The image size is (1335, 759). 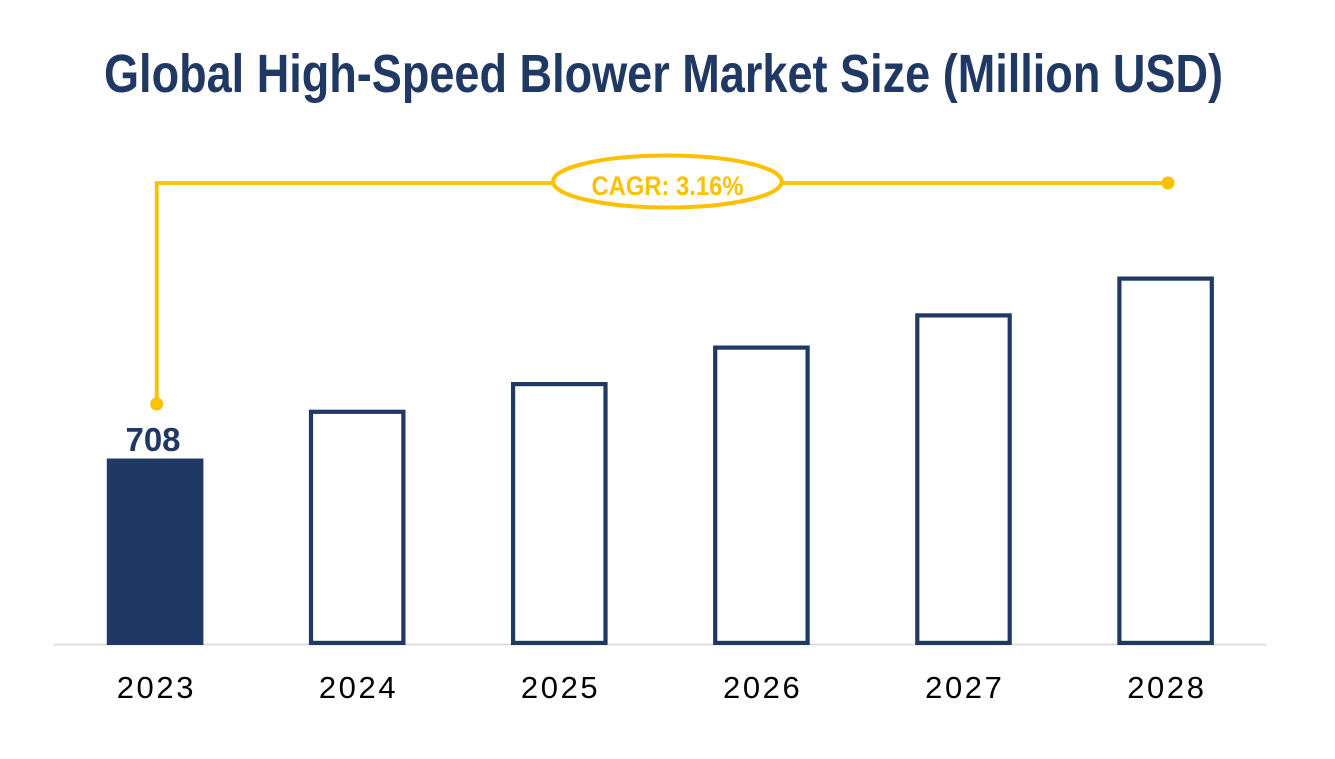 What do you see at coordinates (1166, 687) in the screenshot?
I see `svg-text: 2028` at bounding box center [1166, 687].